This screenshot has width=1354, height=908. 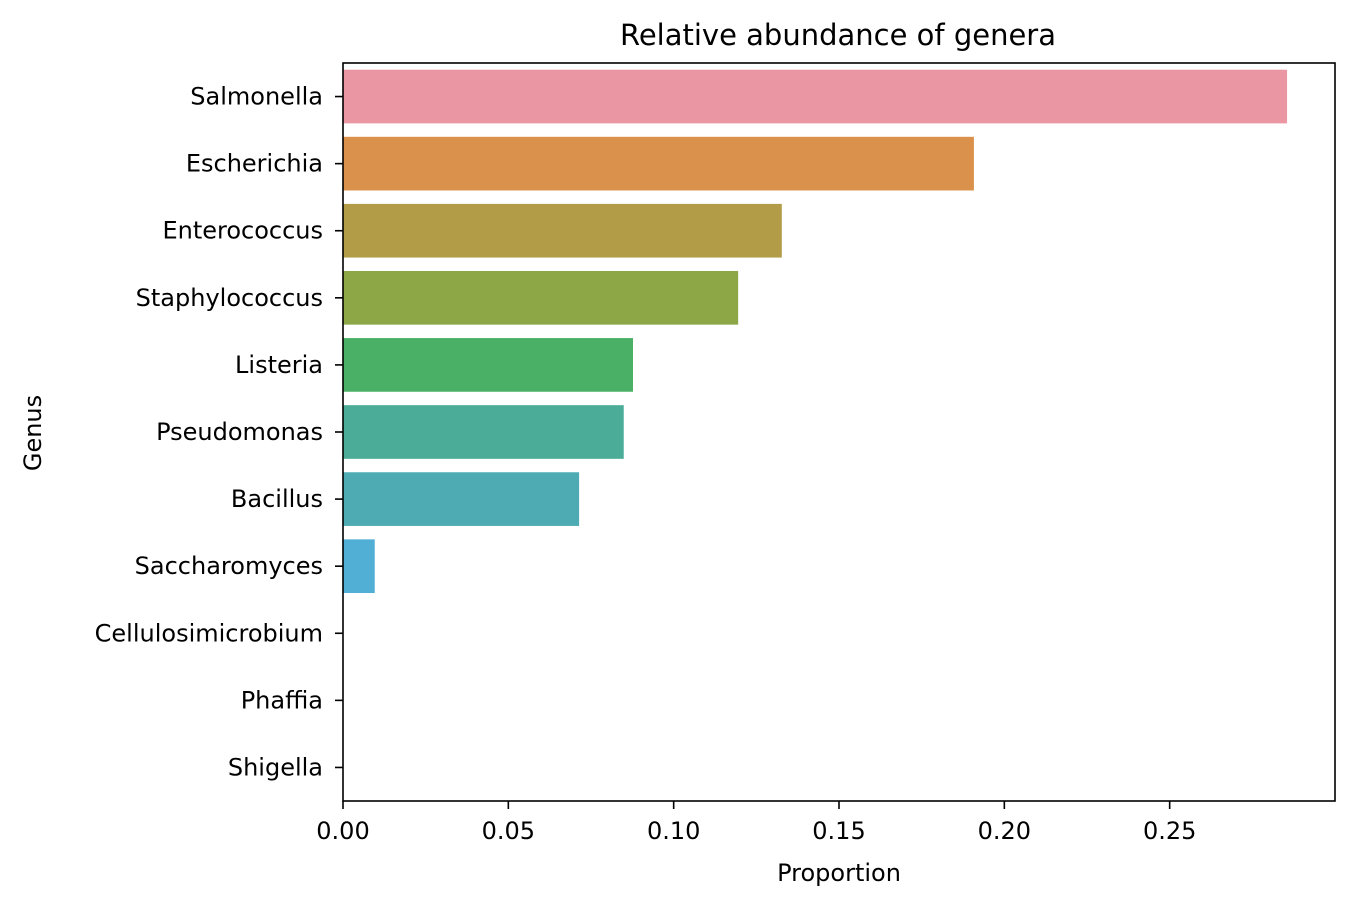 What do you see at coordinates (277, 499) in the screenshot?
I see `y-tick-label-bacillus: Bacillus` at bounding box center [277, 499].